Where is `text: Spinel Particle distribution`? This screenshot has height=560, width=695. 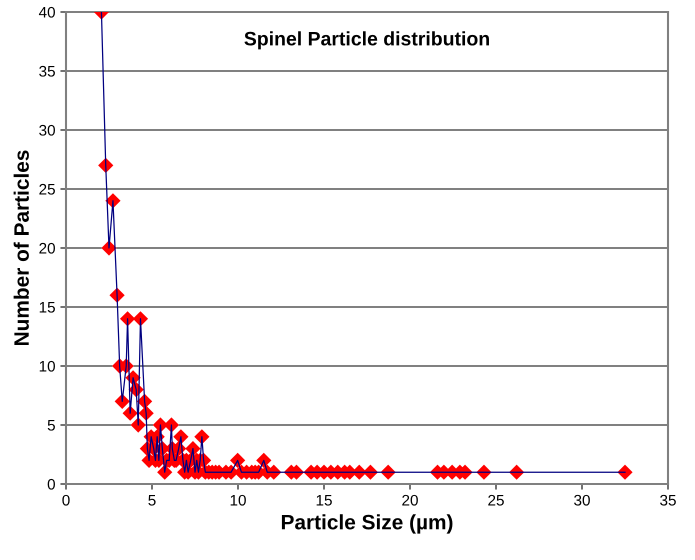
text: Spinel Particle distribution is located at coordinates (366, 40).